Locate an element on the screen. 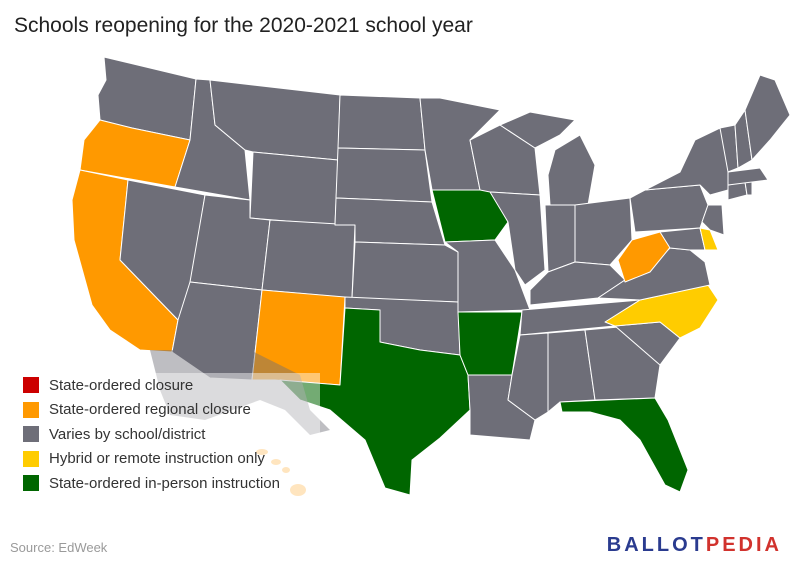 Image resolution: width=800 pixels, height=573 pixels. state-arkansas is located at coordinates (490, 343).